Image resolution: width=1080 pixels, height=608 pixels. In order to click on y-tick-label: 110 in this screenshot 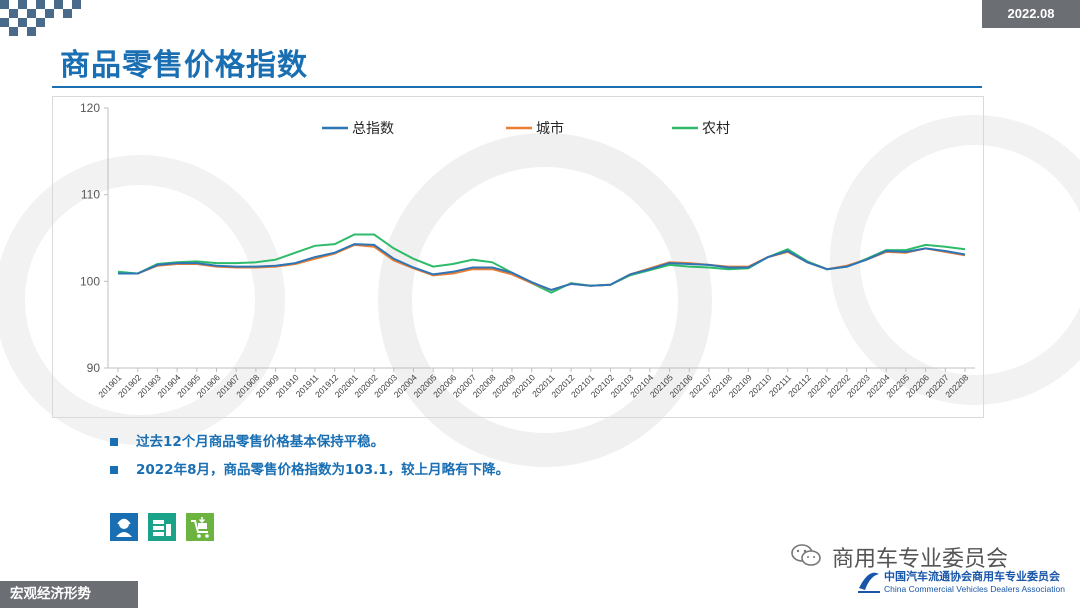, I will do `click(90, 195)`.